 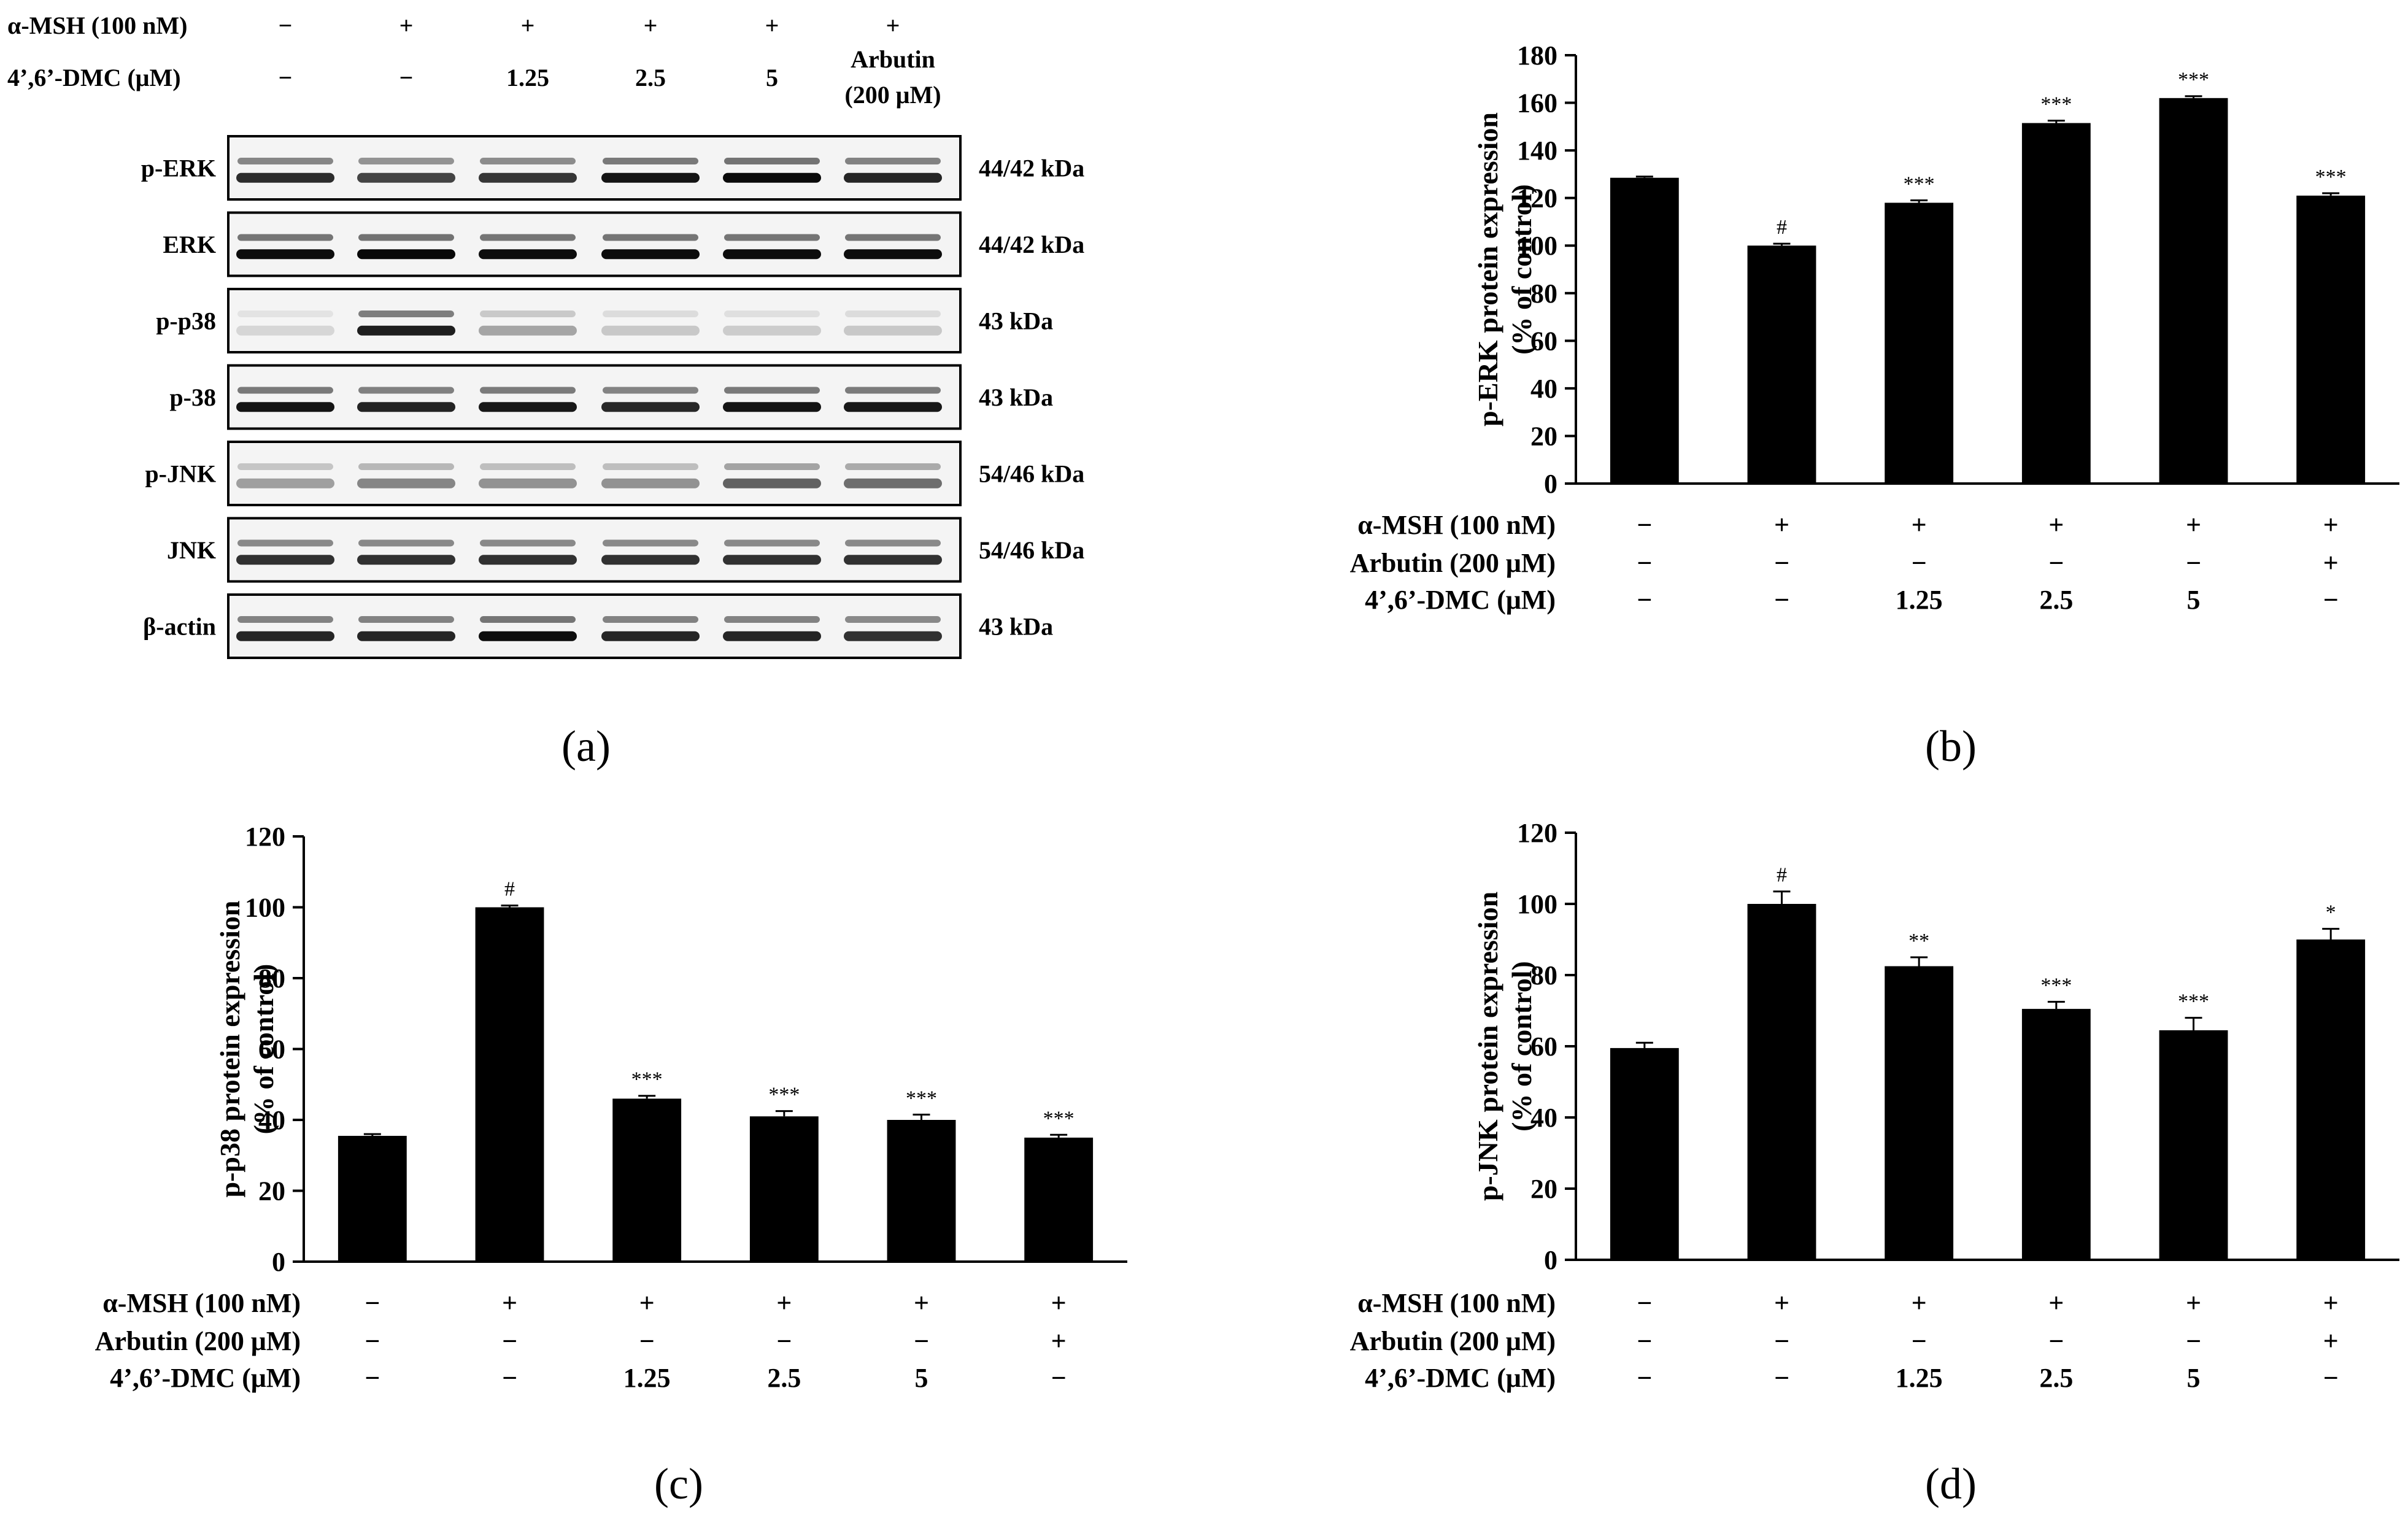 What do you see at coordinates (1487, 269) in the screenshot?
I see `y-axis-label: p-ERK protein expression` at bounding box center [1487, 269].